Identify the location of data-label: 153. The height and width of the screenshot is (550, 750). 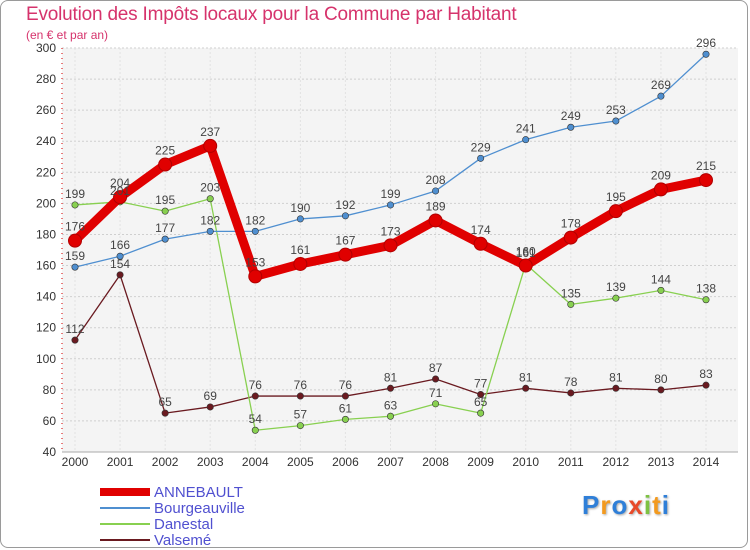
(255, 262).